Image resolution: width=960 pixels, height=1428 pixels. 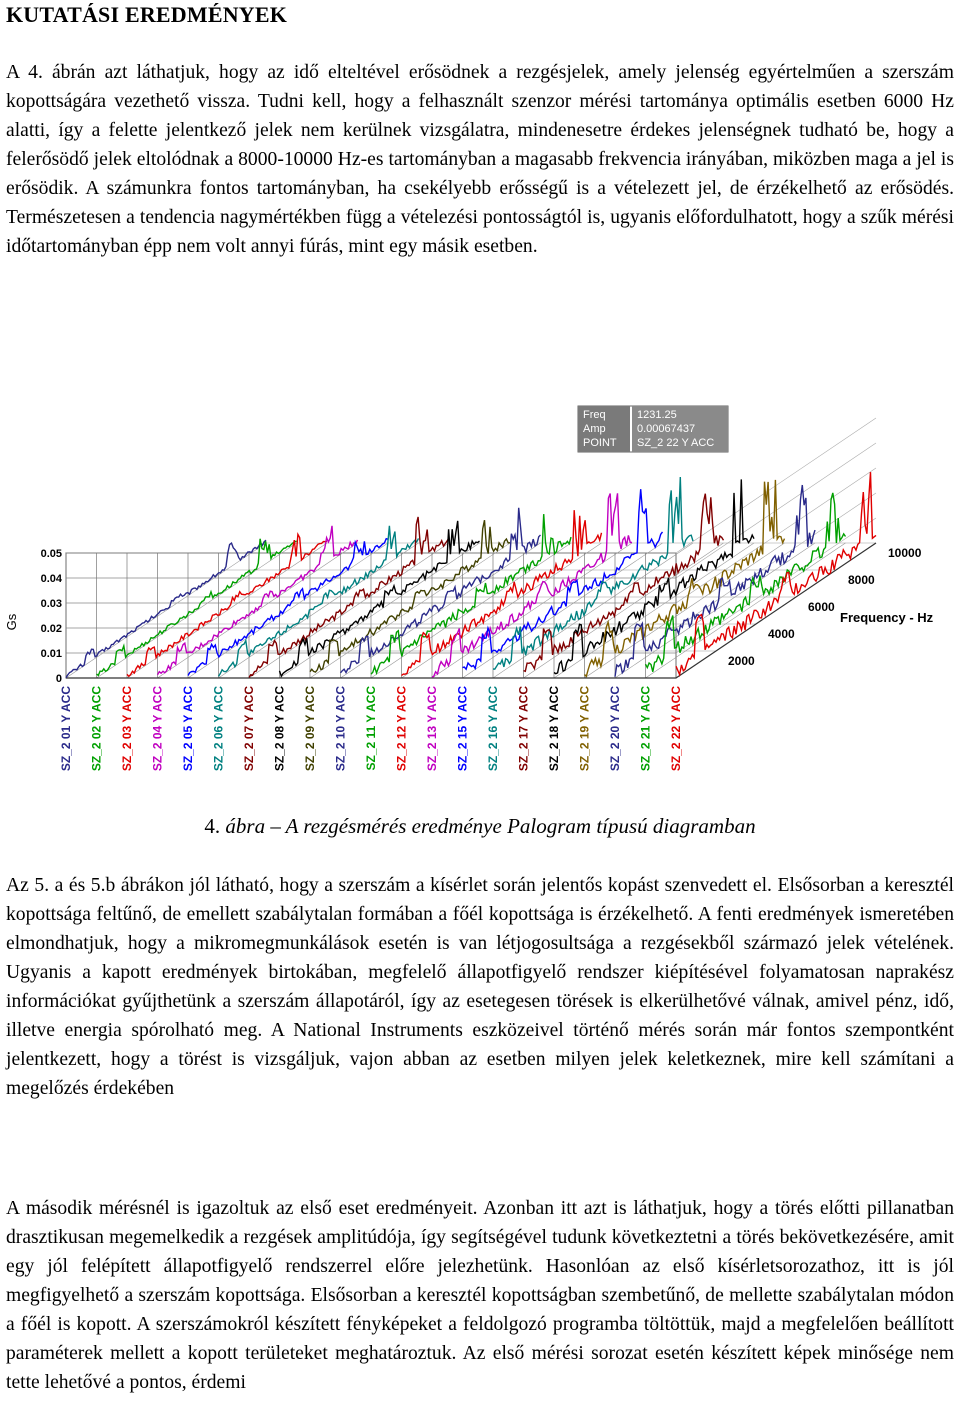 I want to click on series-label: SZ_2 04 Y ACC, so click(x=158, y=728).